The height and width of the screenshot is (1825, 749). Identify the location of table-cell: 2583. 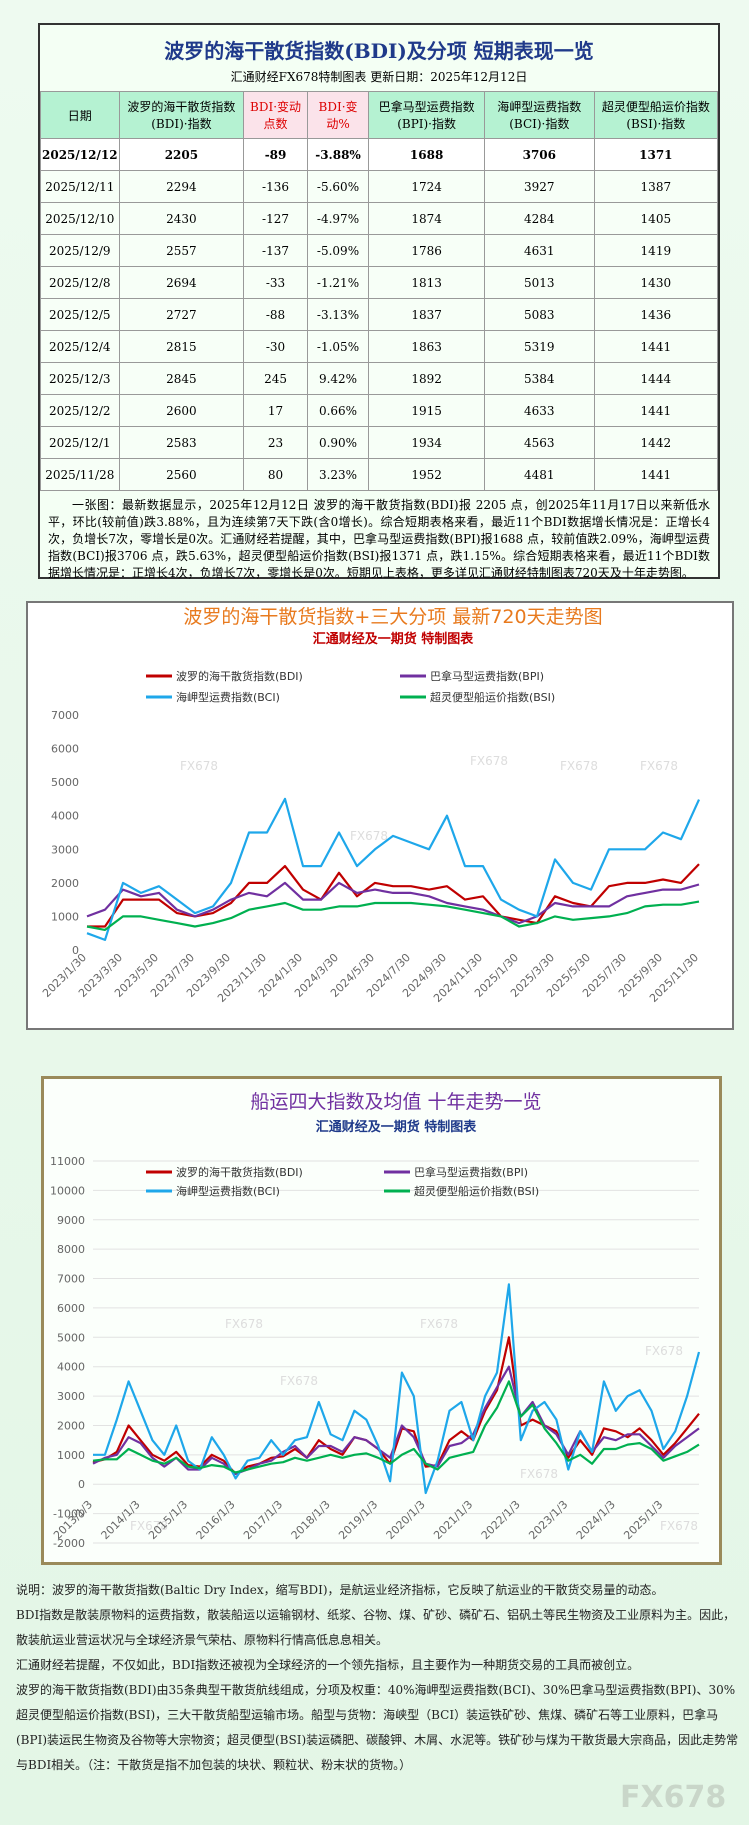
(181, 442).